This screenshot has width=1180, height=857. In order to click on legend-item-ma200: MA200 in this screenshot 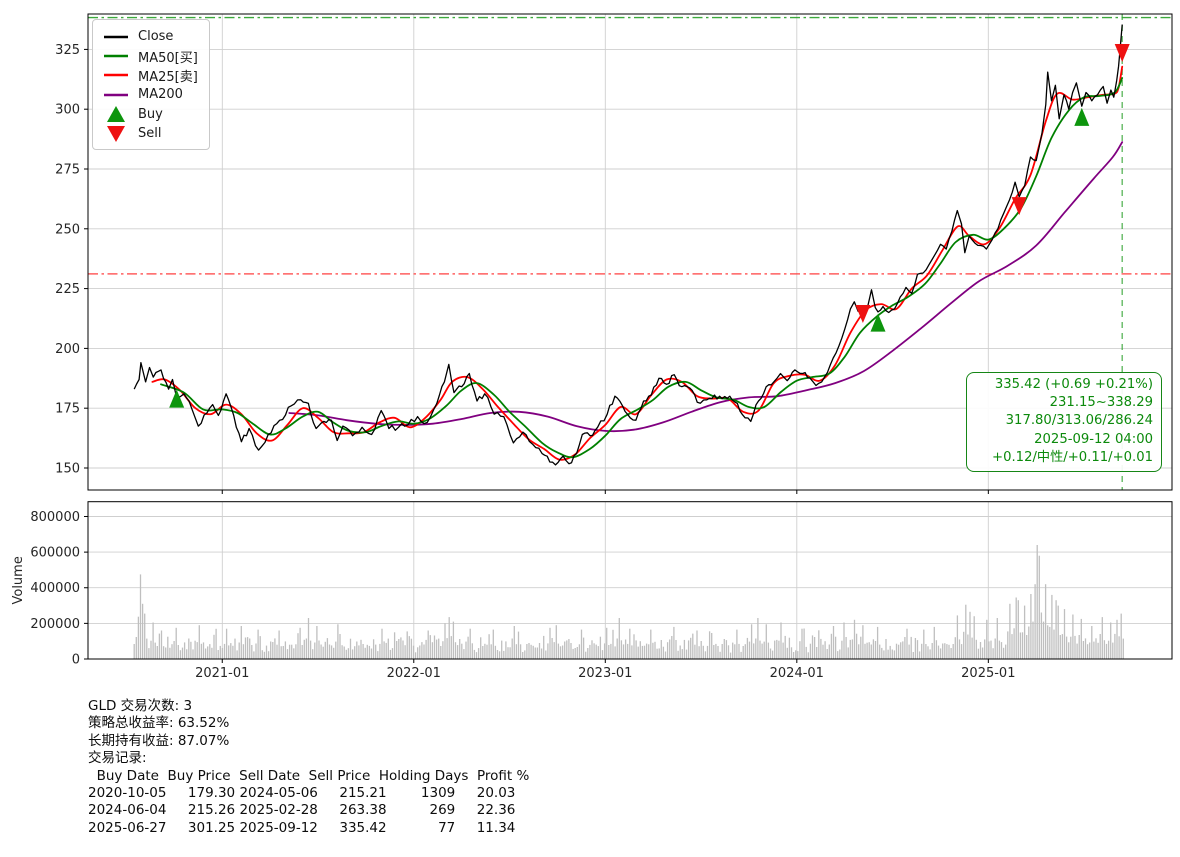, I will do `click(151, 94)`.